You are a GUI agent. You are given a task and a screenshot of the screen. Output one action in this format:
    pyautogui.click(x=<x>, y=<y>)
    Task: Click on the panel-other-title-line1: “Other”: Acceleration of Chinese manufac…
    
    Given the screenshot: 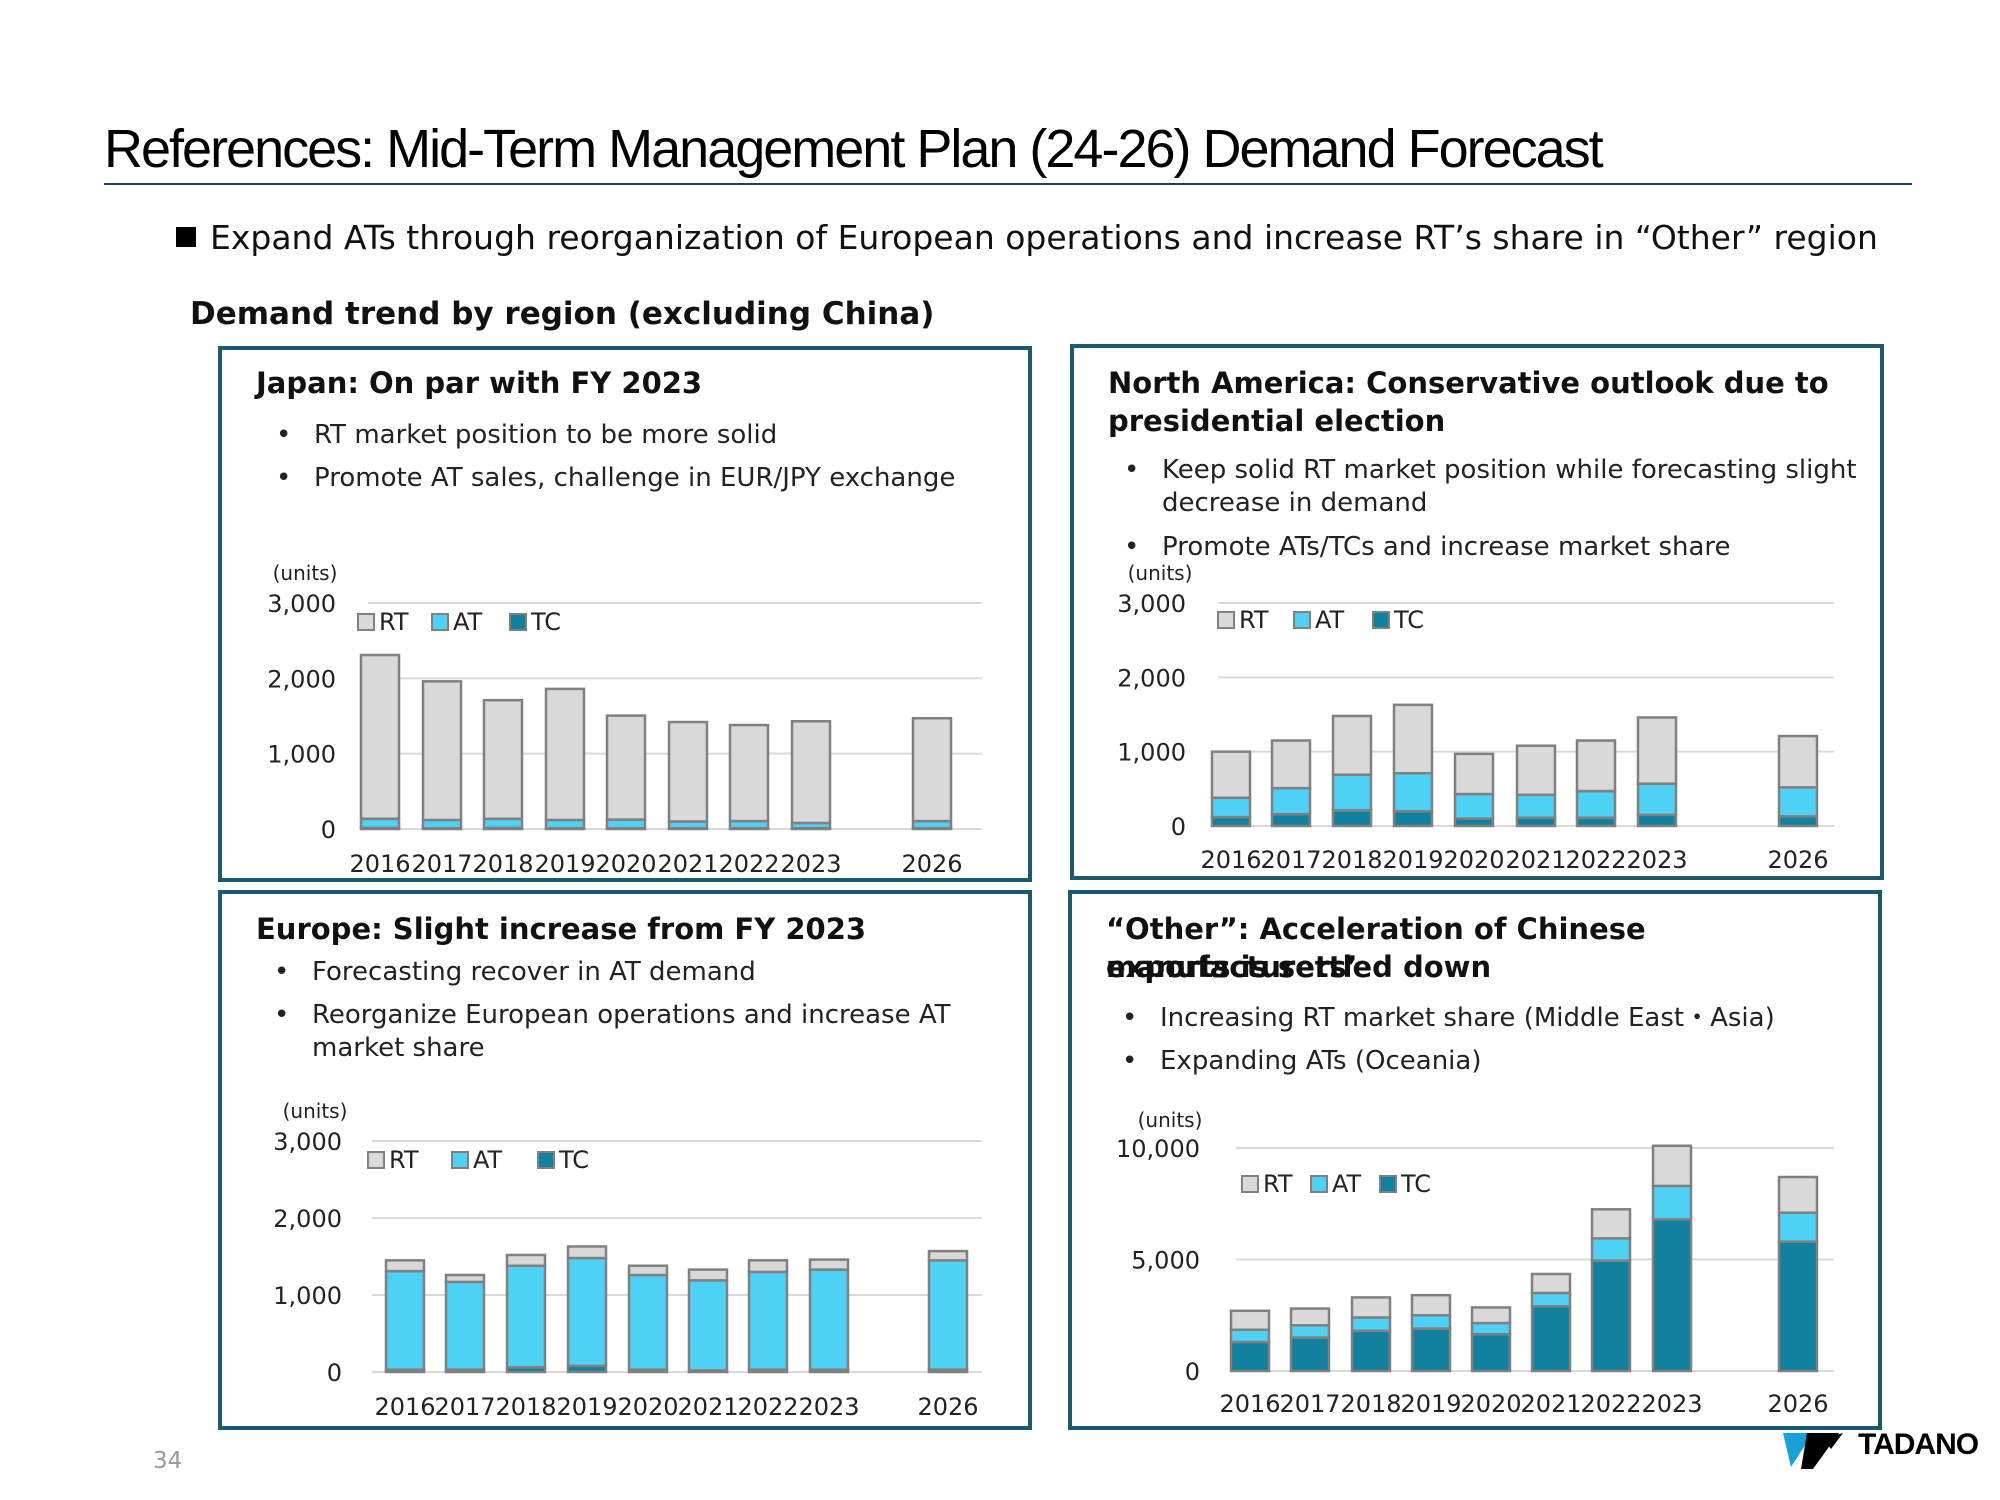 What is the action you would take?
    pyautogui.click(x=1376, y=948)
    